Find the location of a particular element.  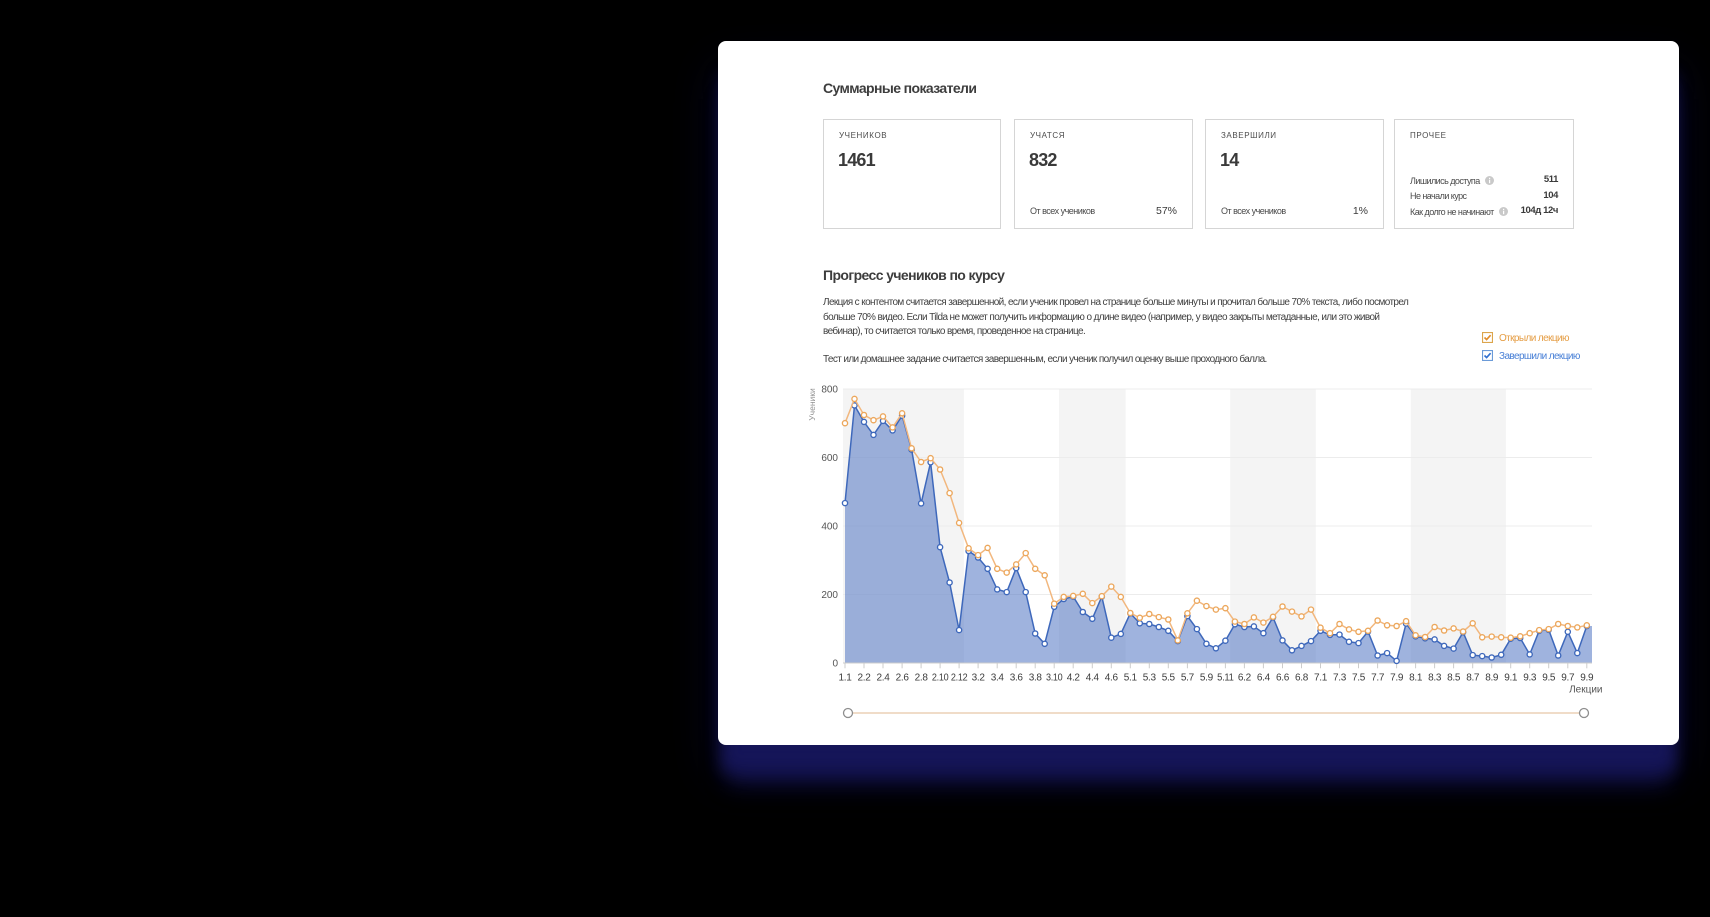

svg-text: 3.6 is located at coordinates (1017, 678).